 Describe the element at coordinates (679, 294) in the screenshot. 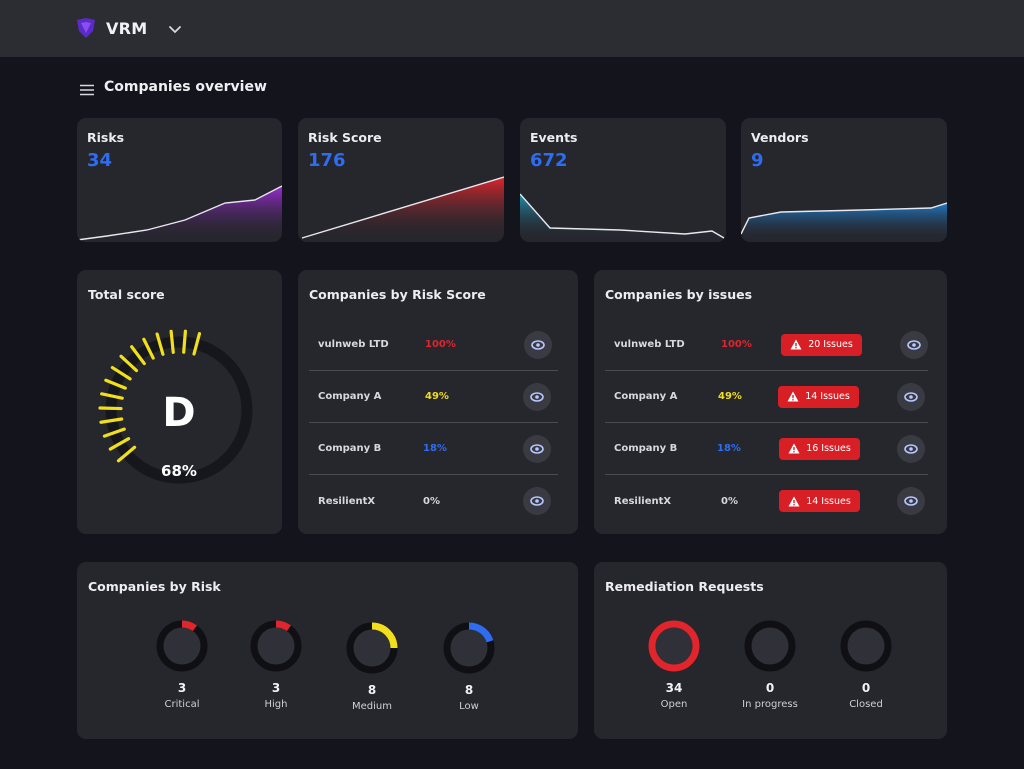

I see `card-title: Companies by issues` at that location.